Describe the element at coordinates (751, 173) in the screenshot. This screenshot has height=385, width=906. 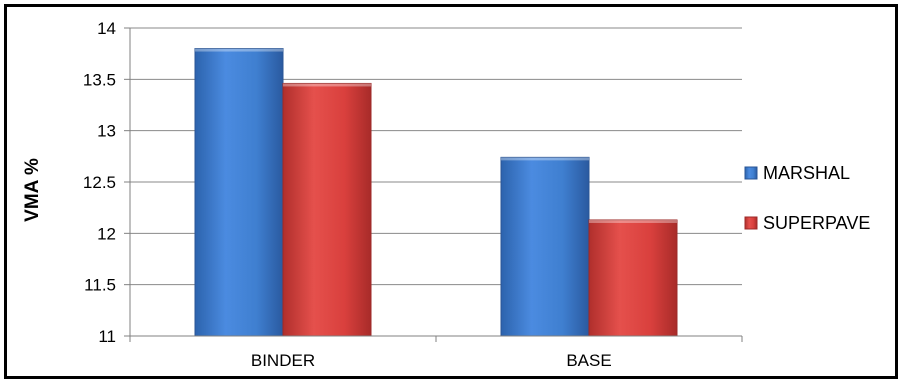
I see `legend-swatch-marshal` at that location.